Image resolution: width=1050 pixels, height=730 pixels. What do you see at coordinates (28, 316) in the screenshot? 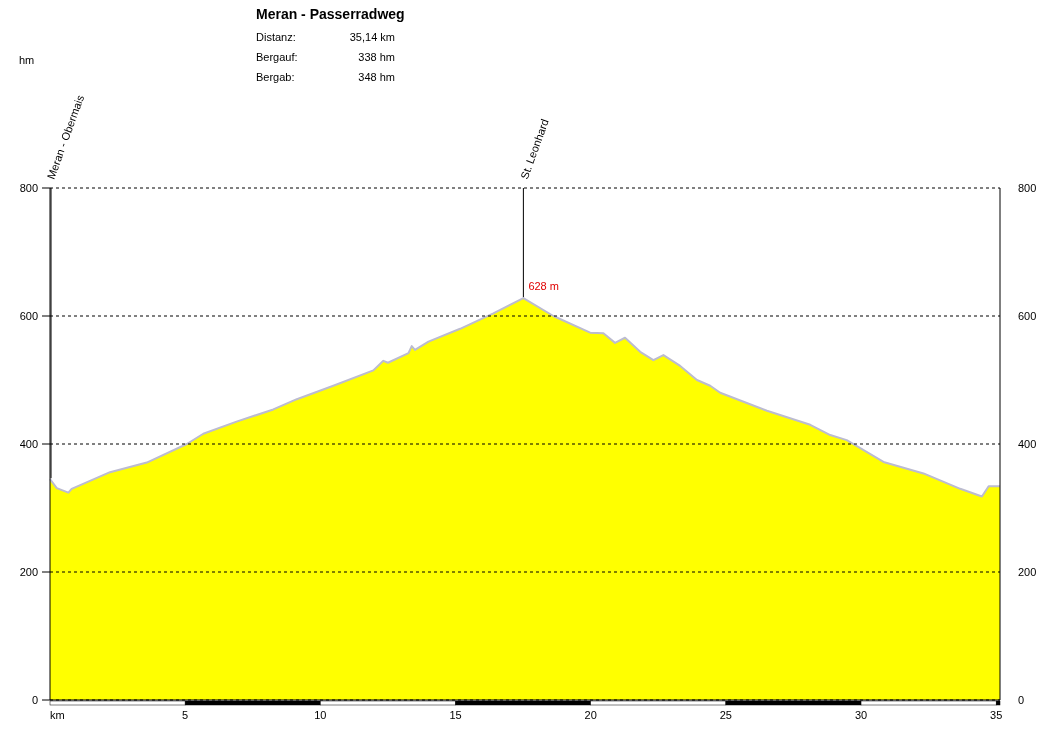
I see `y-tick-label: 600` at bounding box center [28, 316].